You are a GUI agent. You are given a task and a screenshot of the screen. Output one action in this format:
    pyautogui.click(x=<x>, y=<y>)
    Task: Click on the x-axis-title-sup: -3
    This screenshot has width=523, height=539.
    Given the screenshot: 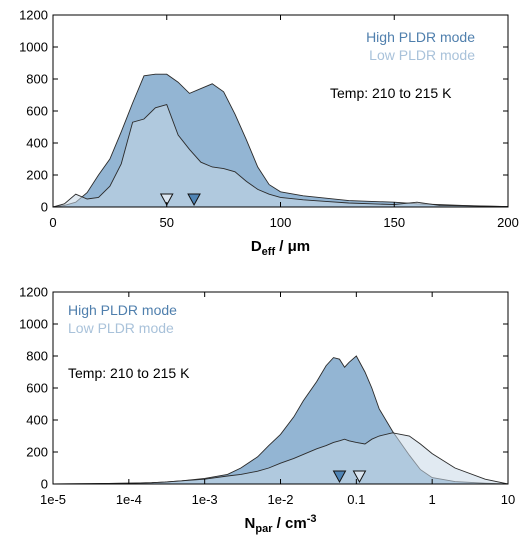 What is the action you would take?
    pyautogui.click(x=312, y=519)
    